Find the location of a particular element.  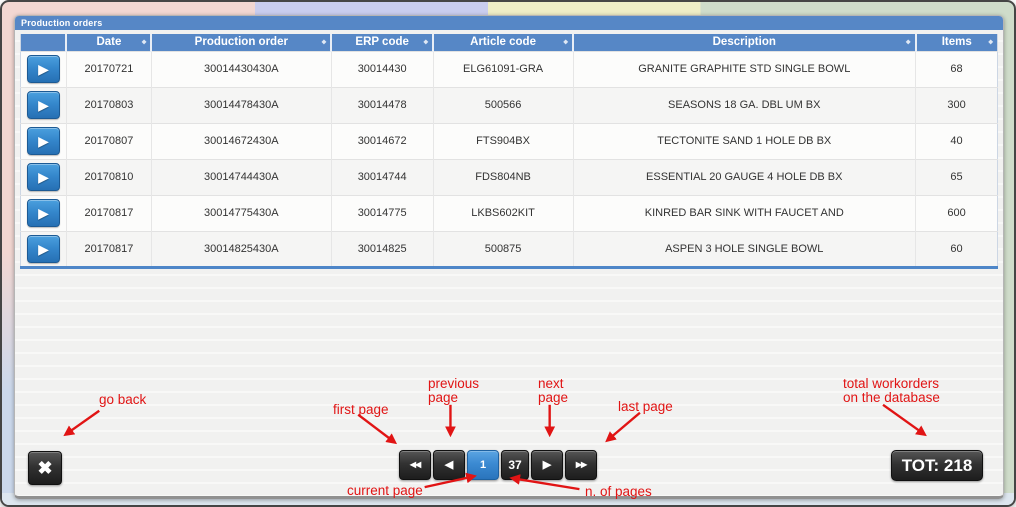

cell-article-code: FDS804NB is located at coordinates (502, 176).